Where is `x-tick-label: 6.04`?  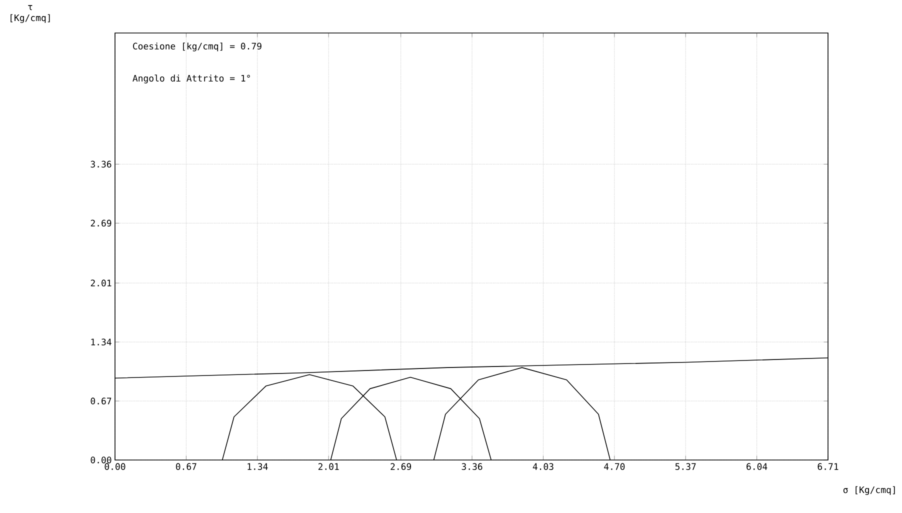 x-tick-label: 6.04 is located at coordinates (757, 466).